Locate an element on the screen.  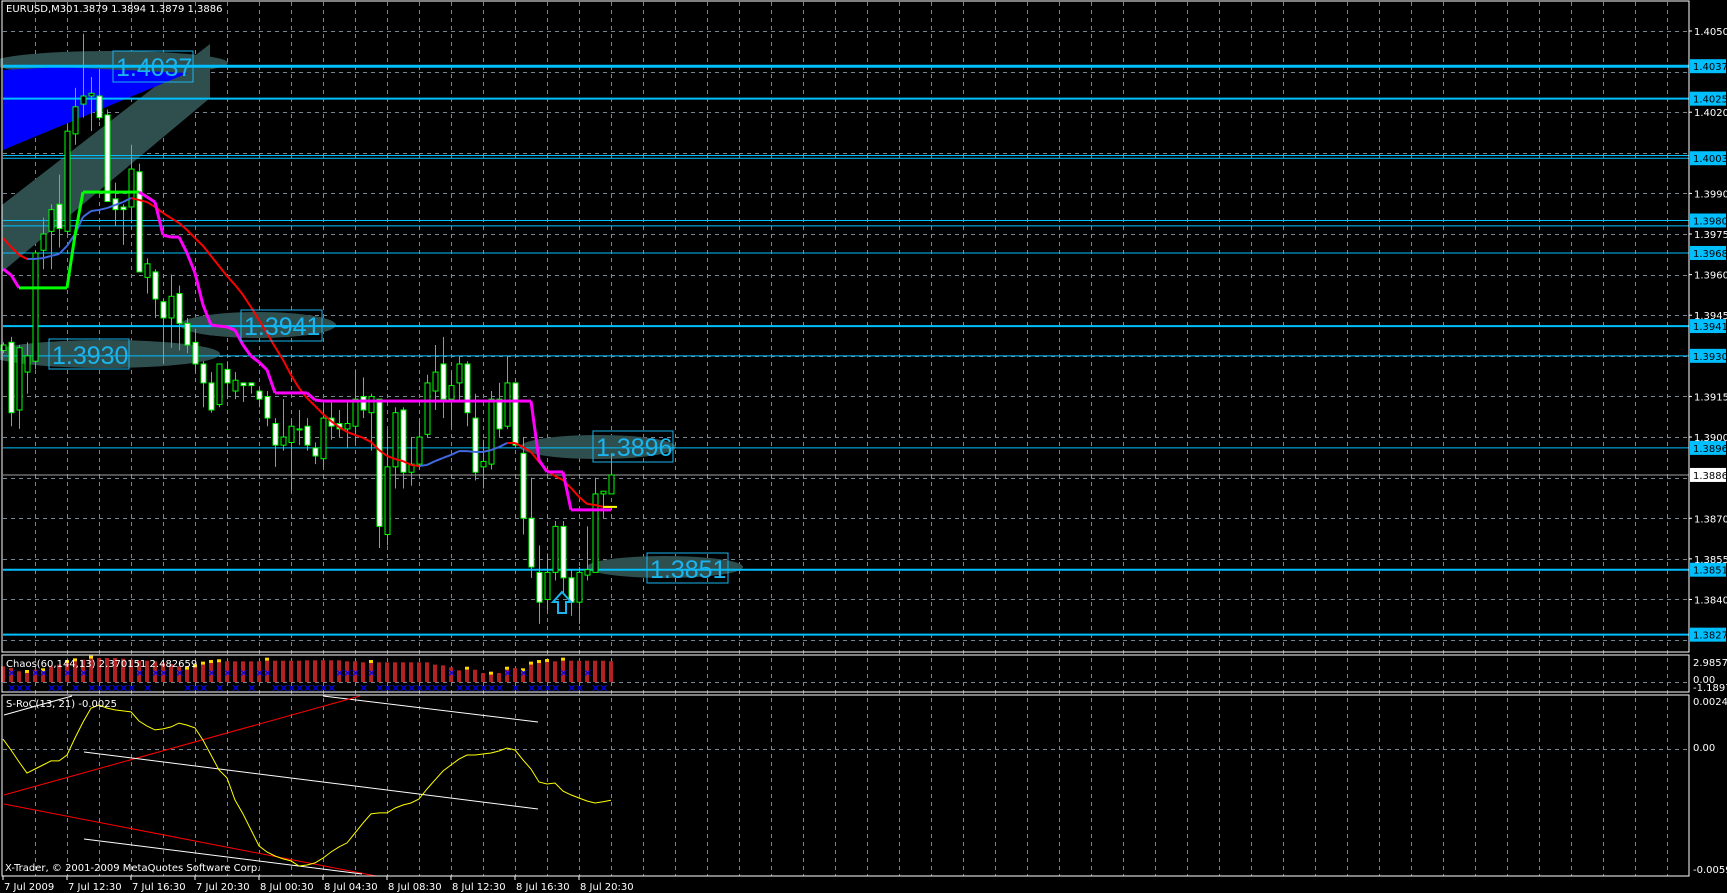
chart-label-1.4037: 1.4037 is located at coordinates (153, 66).